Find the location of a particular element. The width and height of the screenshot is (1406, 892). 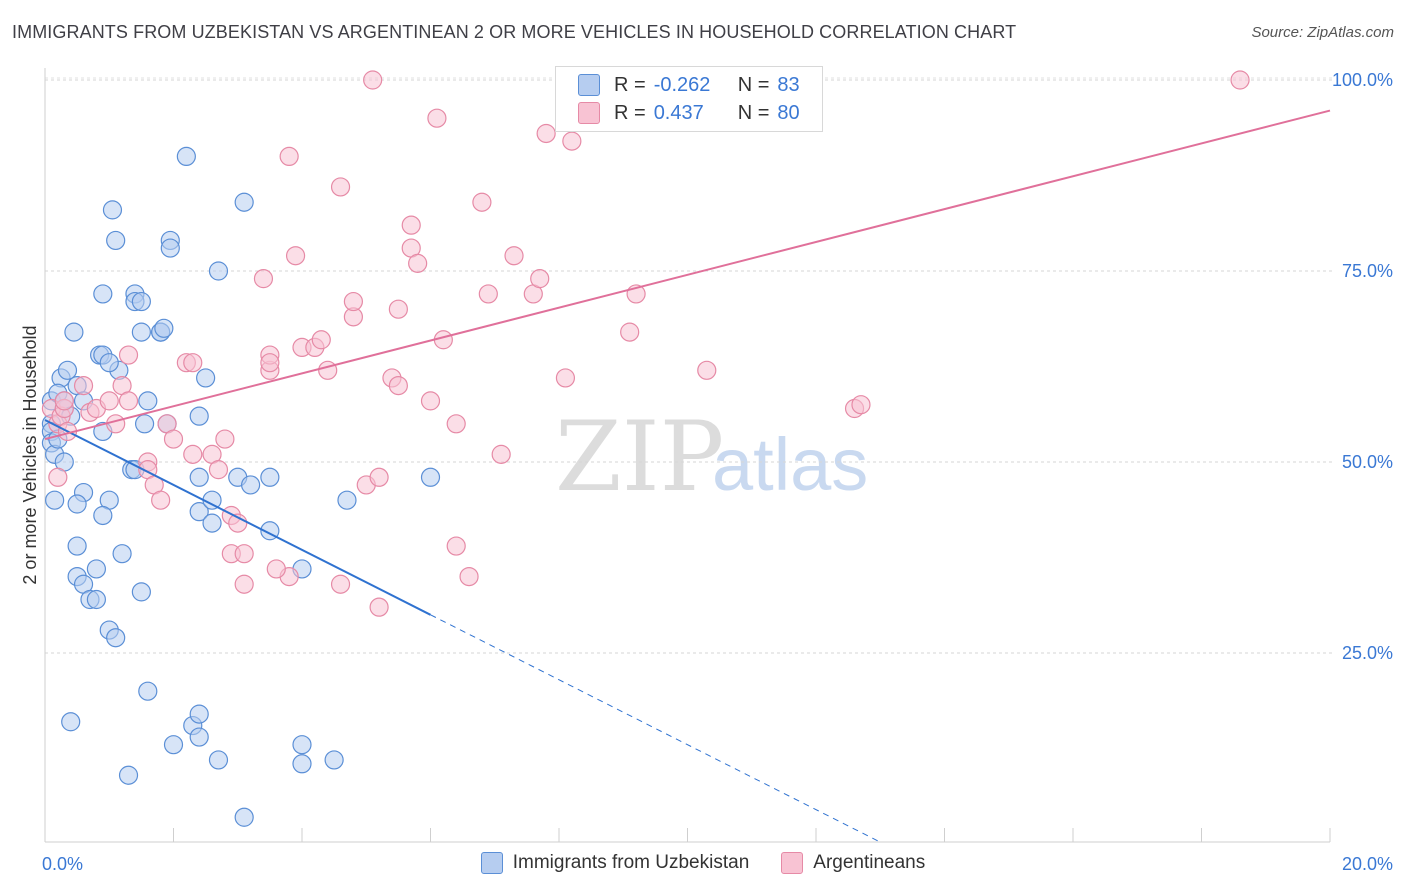

x-tick-label: 0.0% is located at coordinates (62, 864).